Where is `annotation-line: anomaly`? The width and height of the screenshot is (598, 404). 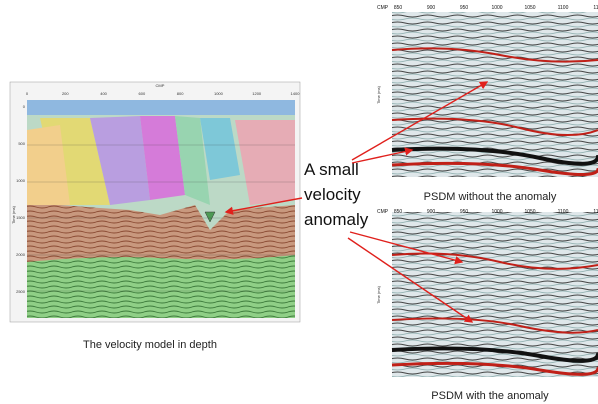 annotation-line: anomaly is located at coordinates (336, 219).